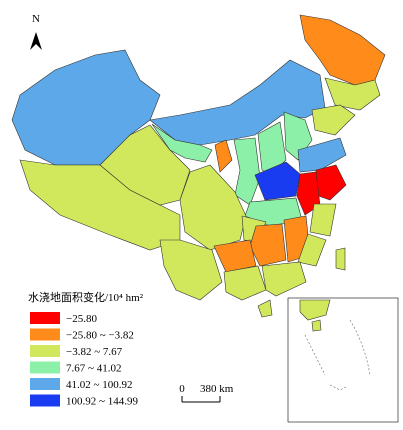 This screenshot has width=403, height=430. I want to click on legend-title: 水浇地面积变化/10⁴ hm², so click(86, 297).